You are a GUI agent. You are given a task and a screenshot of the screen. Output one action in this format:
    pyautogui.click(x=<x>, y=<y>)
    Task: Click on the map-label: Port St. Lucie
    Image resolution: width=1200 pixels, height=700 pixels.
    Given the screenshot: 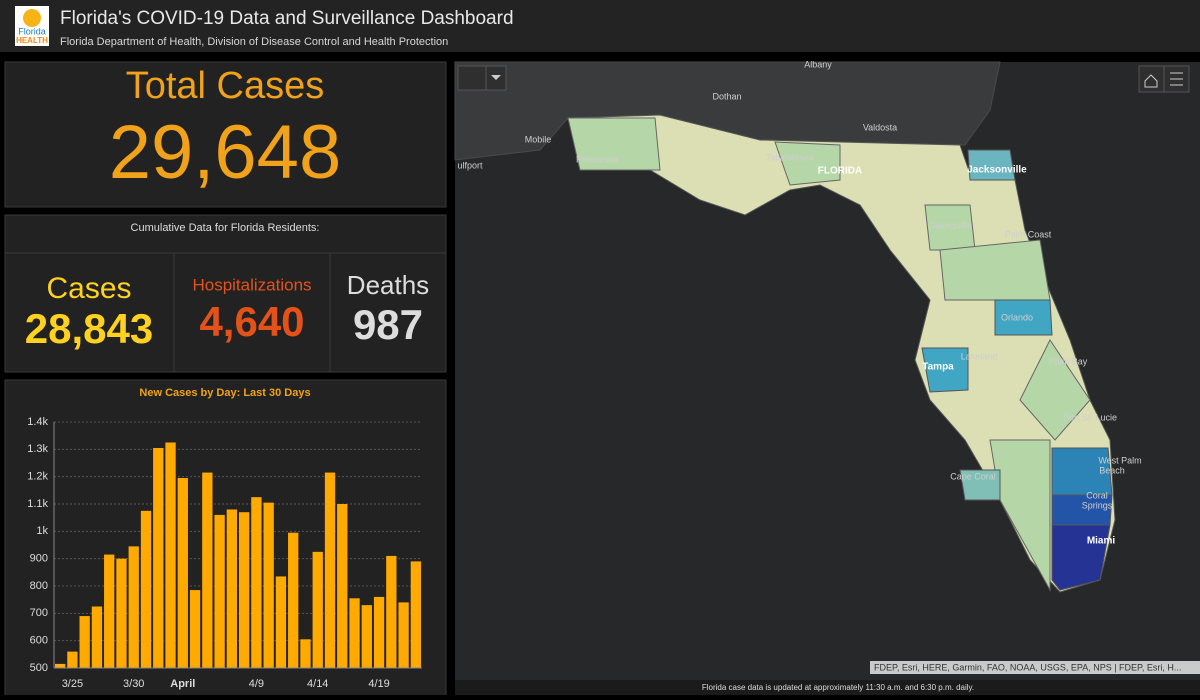 What is the action you would take?
    pyautogui.click(x=1090, y=417)
    